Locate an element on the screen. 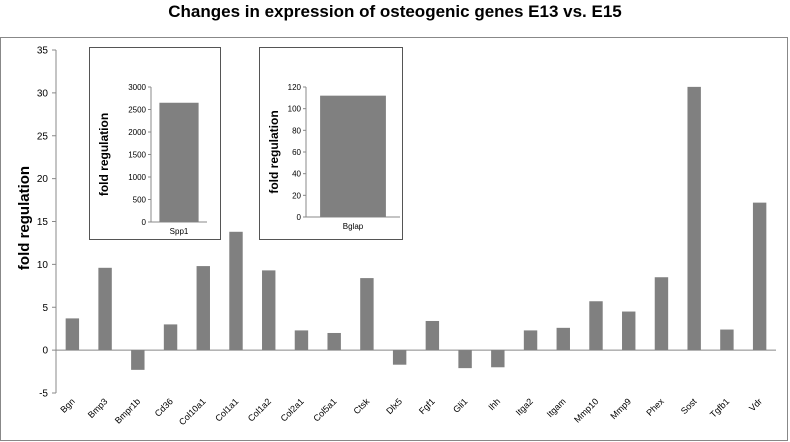 Image resolution: width=790 pixels, height=442 pixels. x-tick-label: Itga2 is located at coordinates (524, 406).